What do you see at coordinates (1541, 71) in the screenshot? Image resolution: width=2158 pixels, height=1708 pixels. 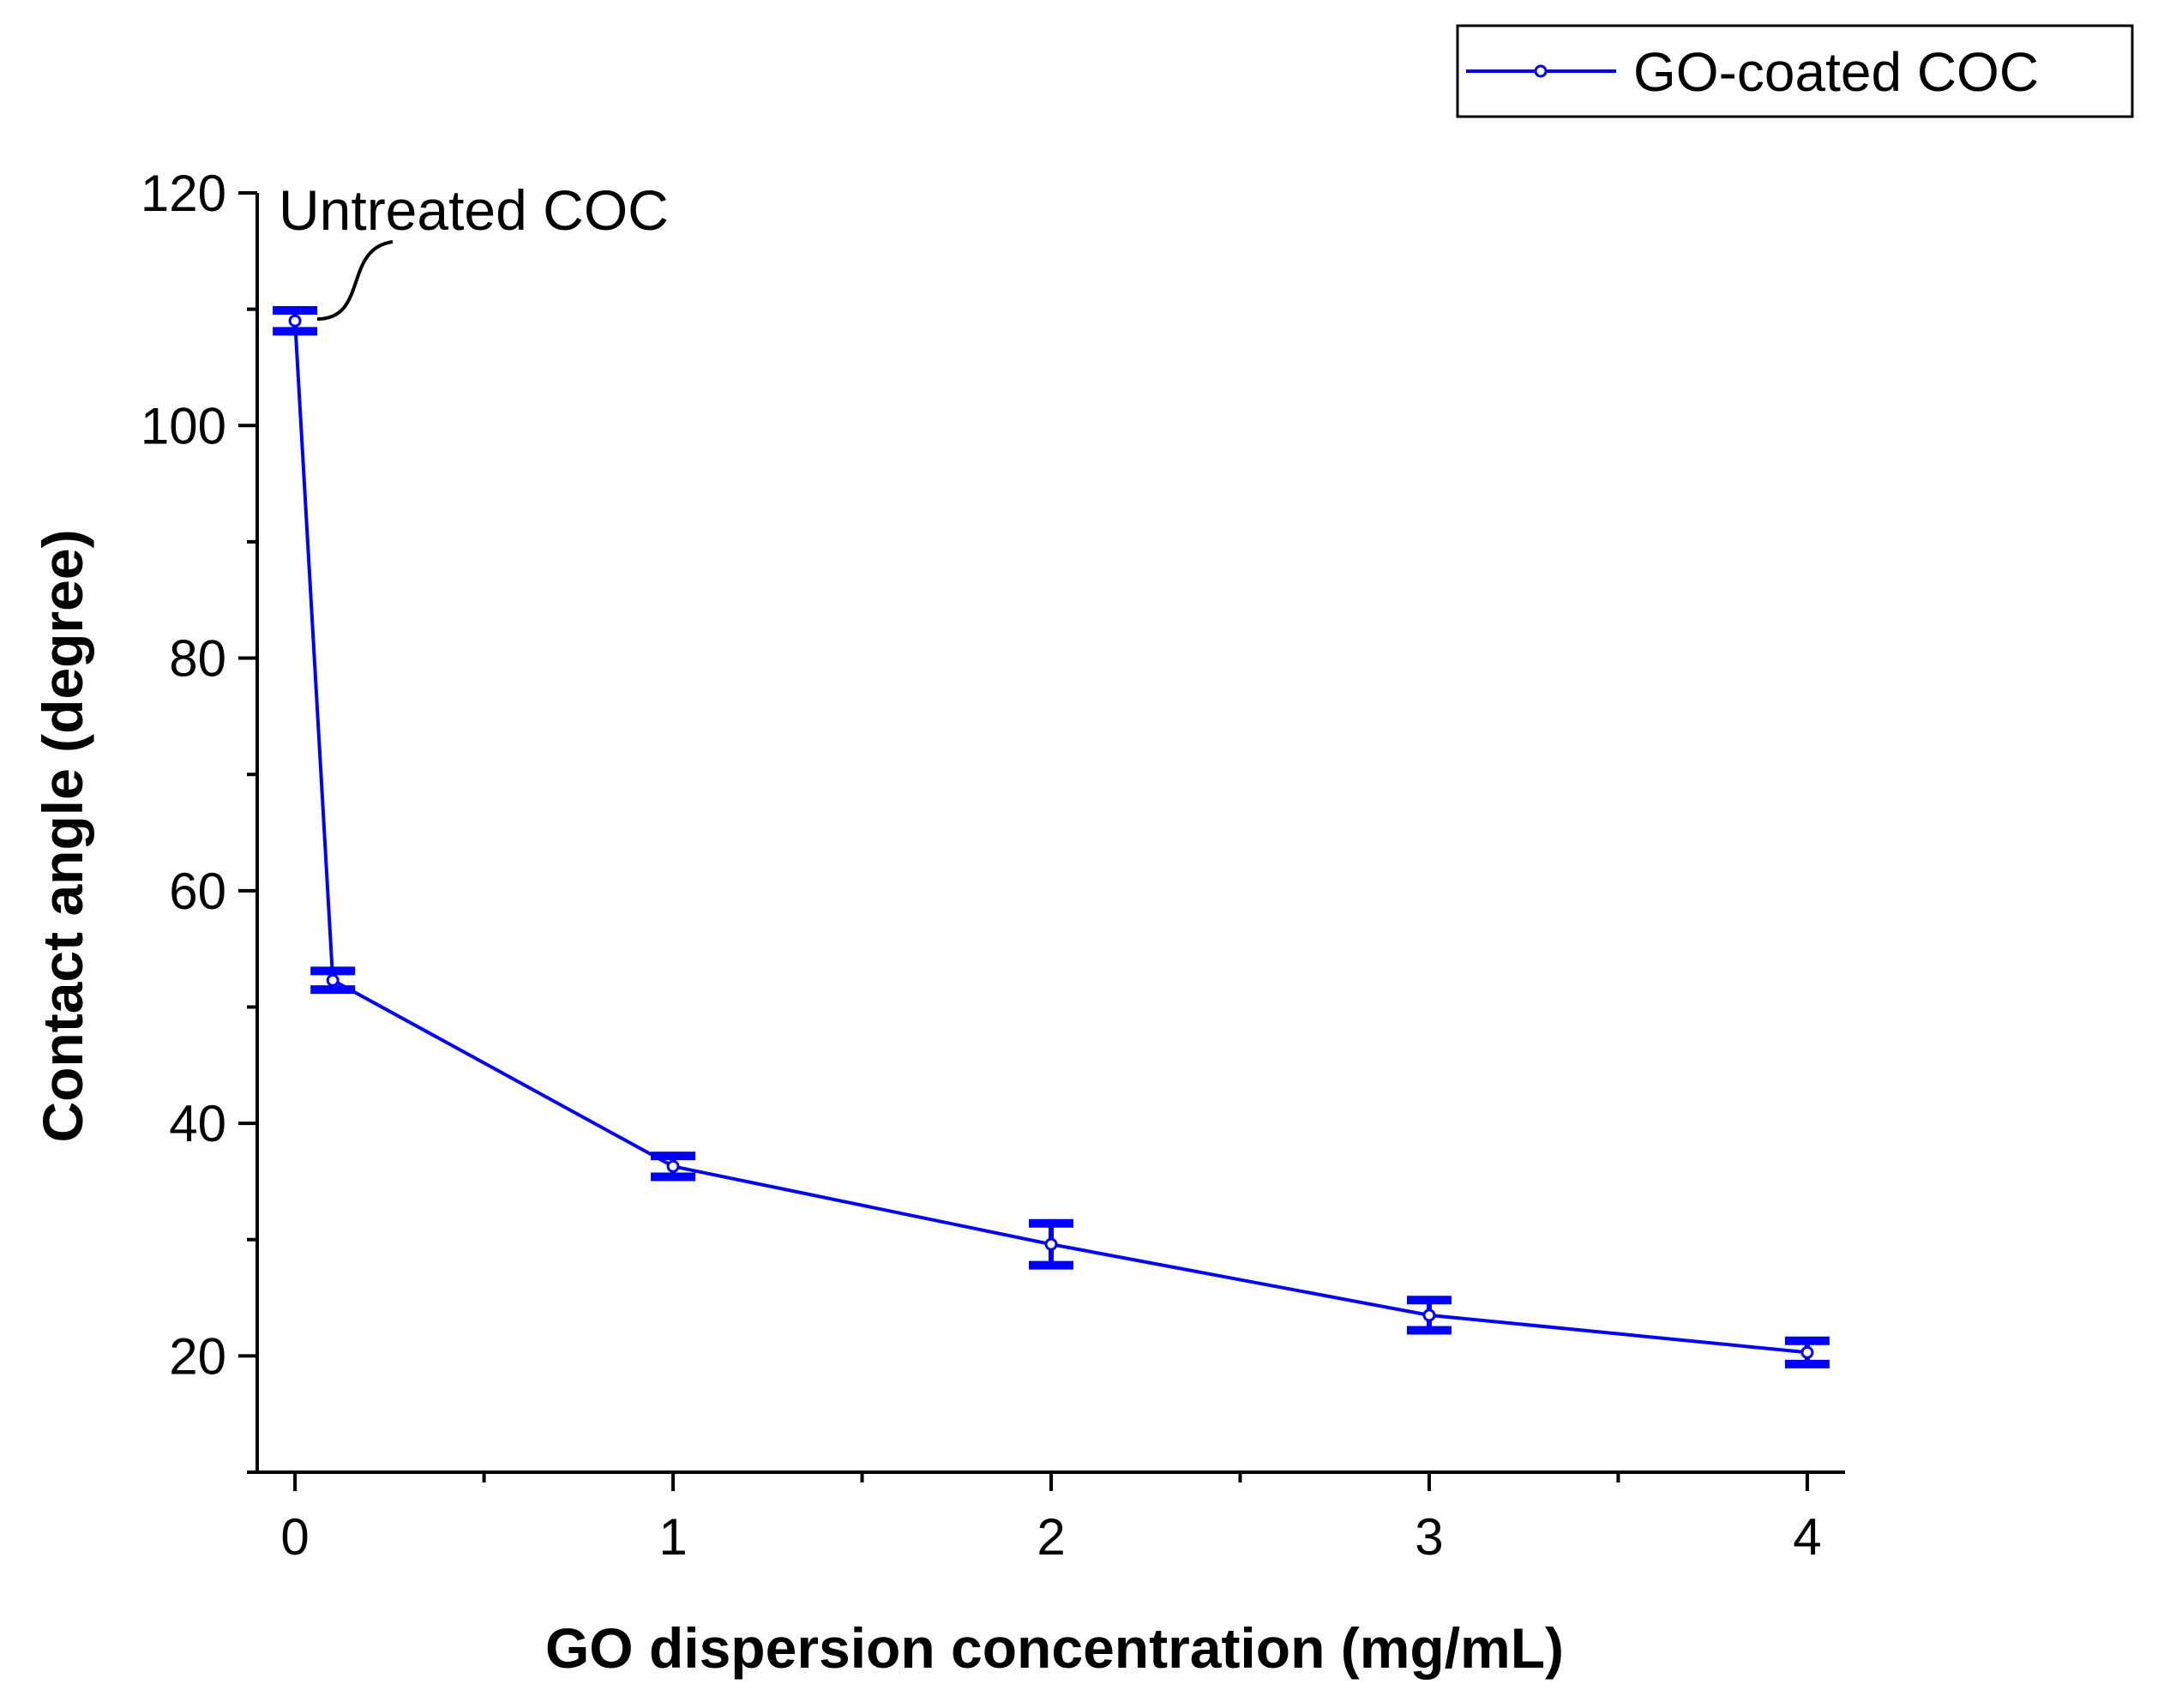 I see `legend-marker-sample` at bounding box center [1541, 71].